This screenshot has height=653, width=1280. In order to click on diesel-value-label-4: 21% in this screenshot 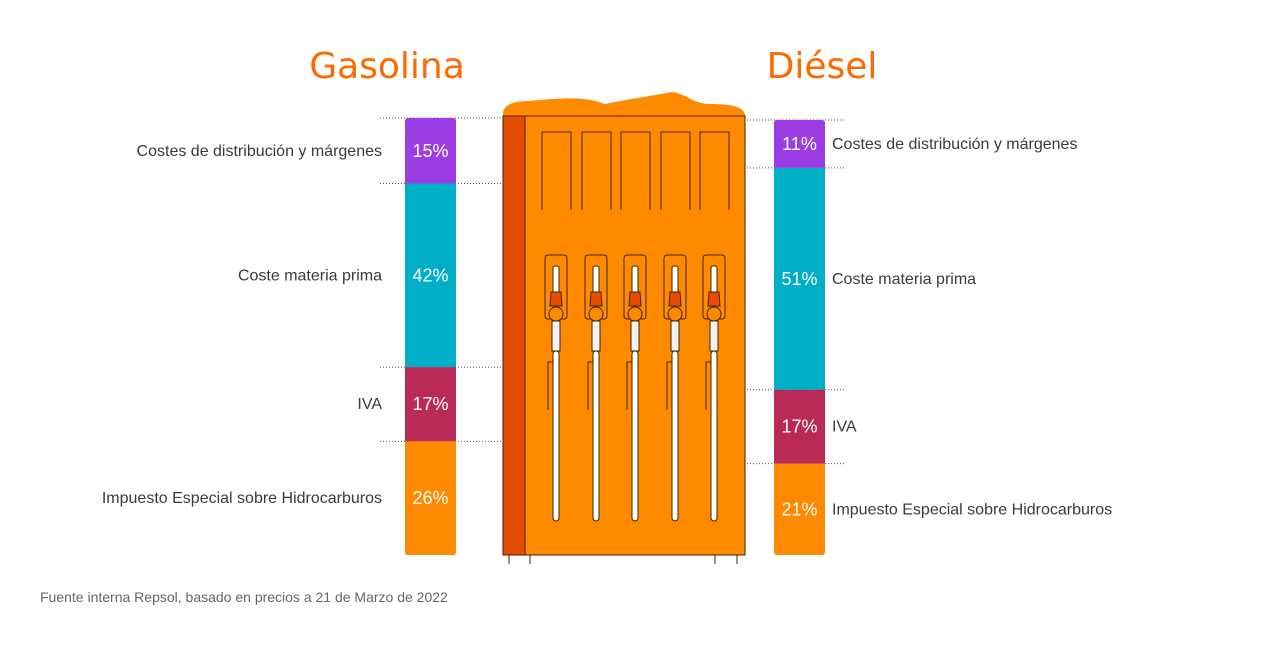, I will do `click(799, 509)`.